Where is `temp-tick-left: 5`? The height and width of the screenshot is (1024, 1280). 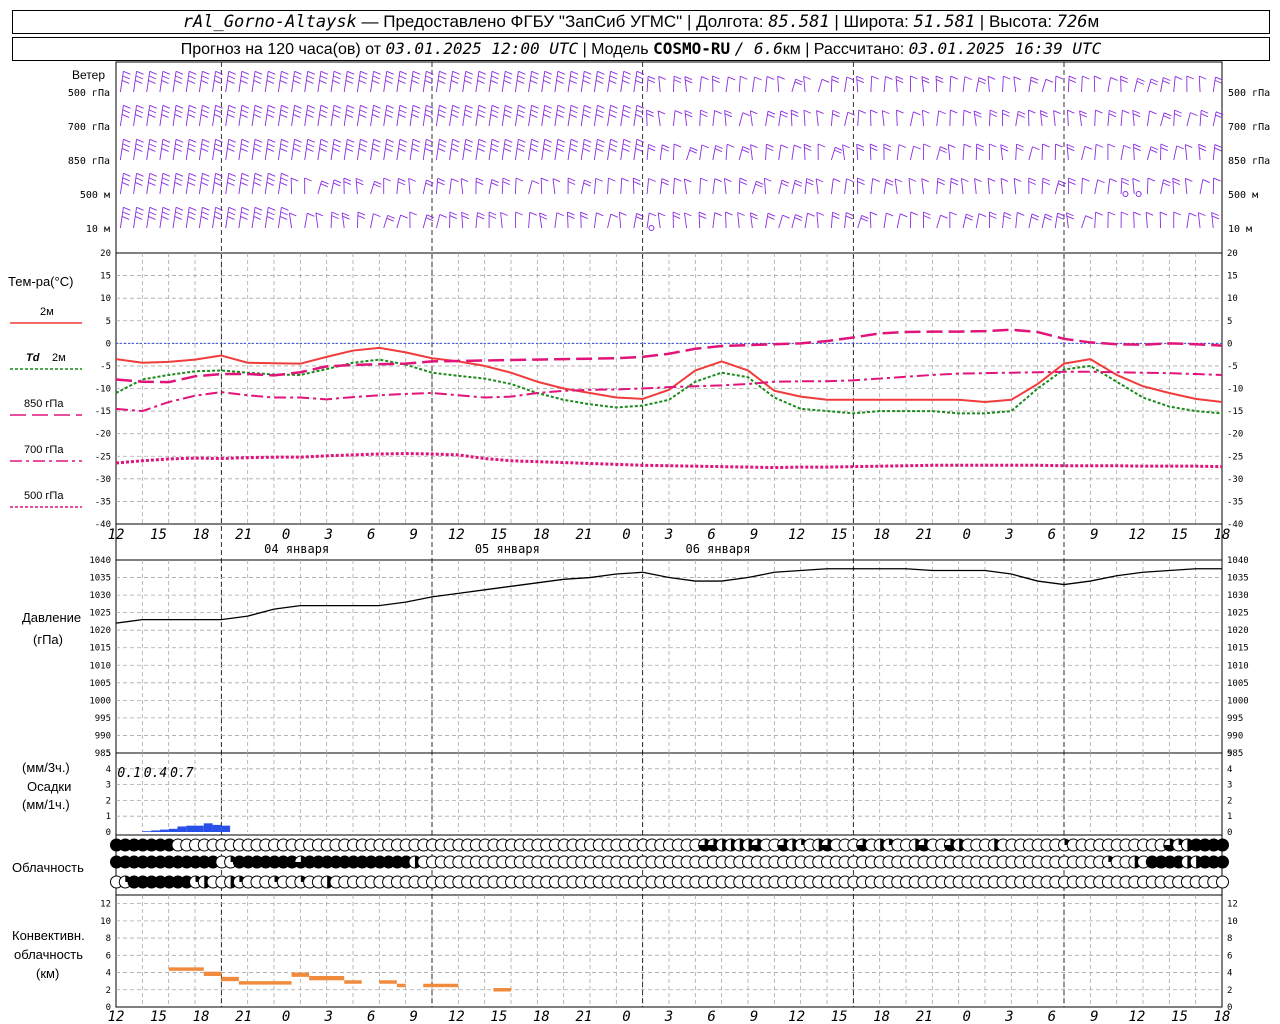
temp-tick-left: 5 is located at coordinates (108, 322).